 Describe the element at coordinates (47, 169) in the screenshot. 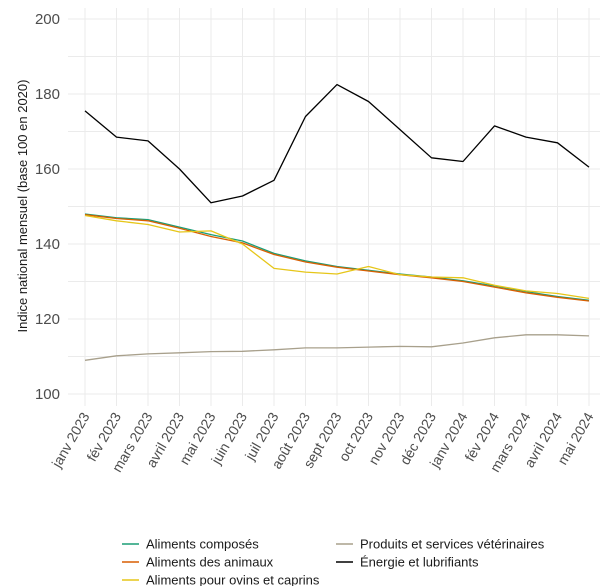

I see `y-tick-label: 160` at that location.